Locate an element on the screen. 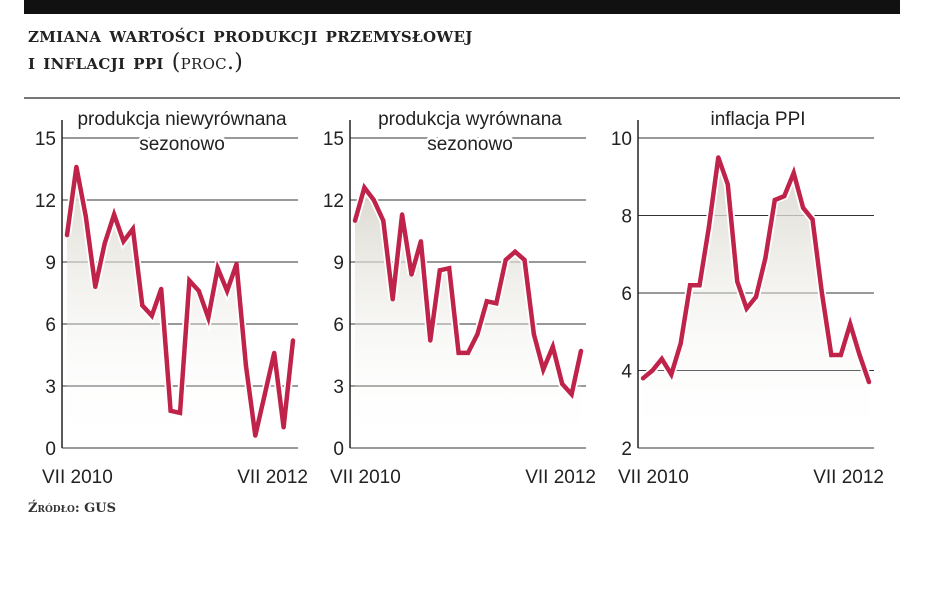 This screenshot has height=593, width=948. title-unit: (proc.) is located at coordinates (207, 62).